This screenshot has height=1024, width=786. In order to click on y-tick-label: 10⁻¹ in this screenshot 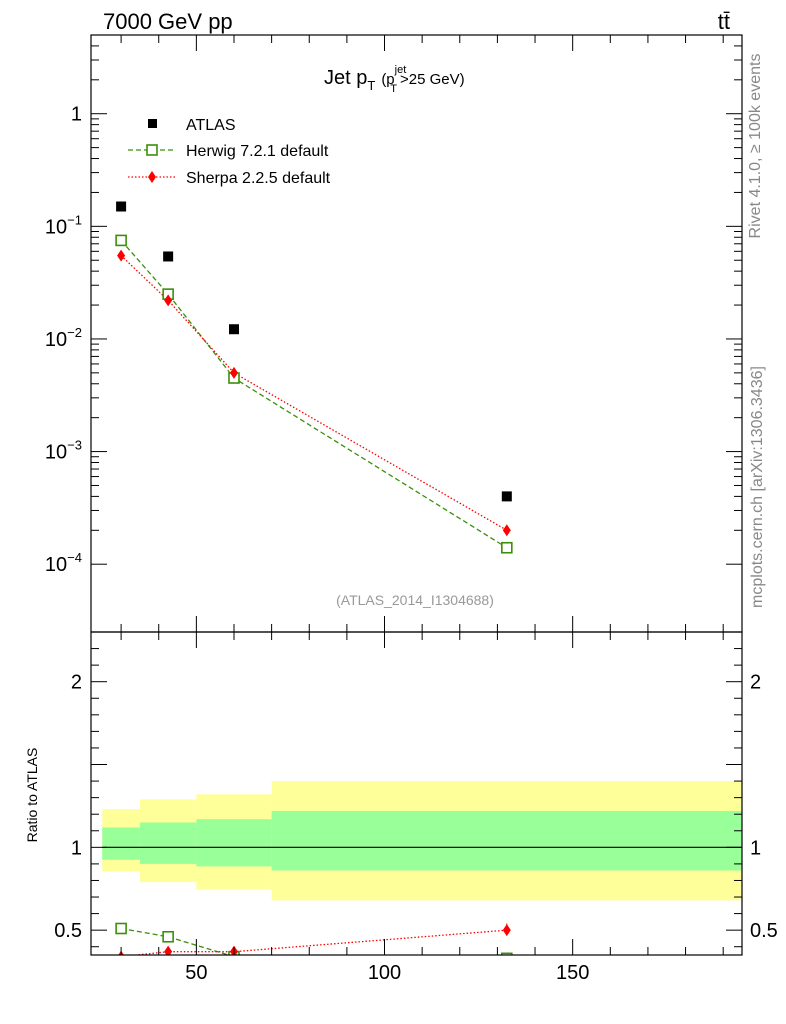, I will do `click(63, 225)`.